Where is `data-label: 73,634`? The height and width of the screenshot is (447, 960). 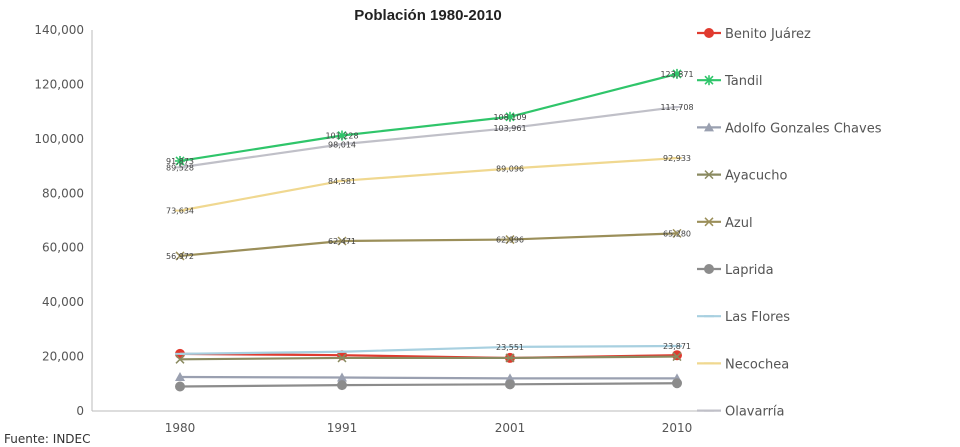 data-label: 73,634 is located at coordinates (180, 211).